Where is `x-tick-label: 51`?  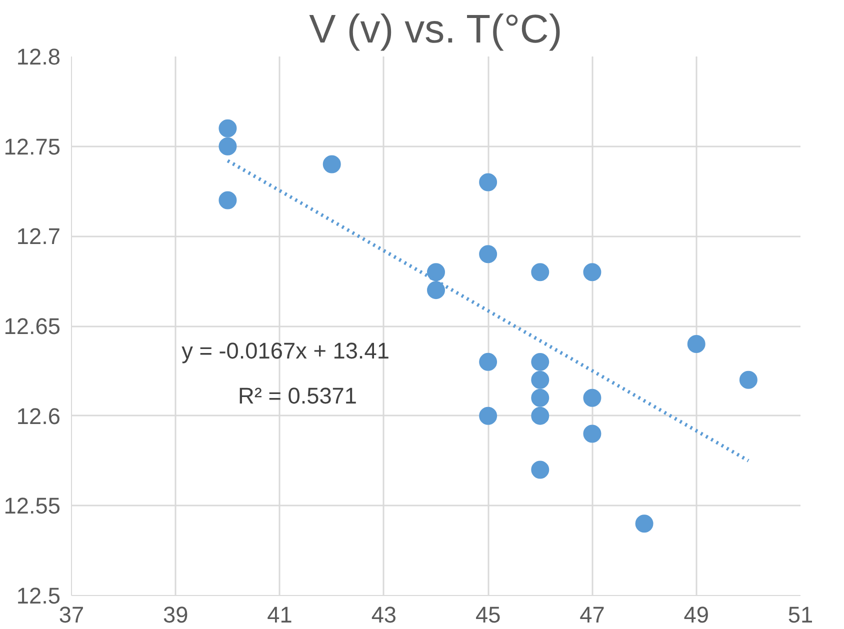 x-tick-label: 51 is located at coordinates (801, 615).